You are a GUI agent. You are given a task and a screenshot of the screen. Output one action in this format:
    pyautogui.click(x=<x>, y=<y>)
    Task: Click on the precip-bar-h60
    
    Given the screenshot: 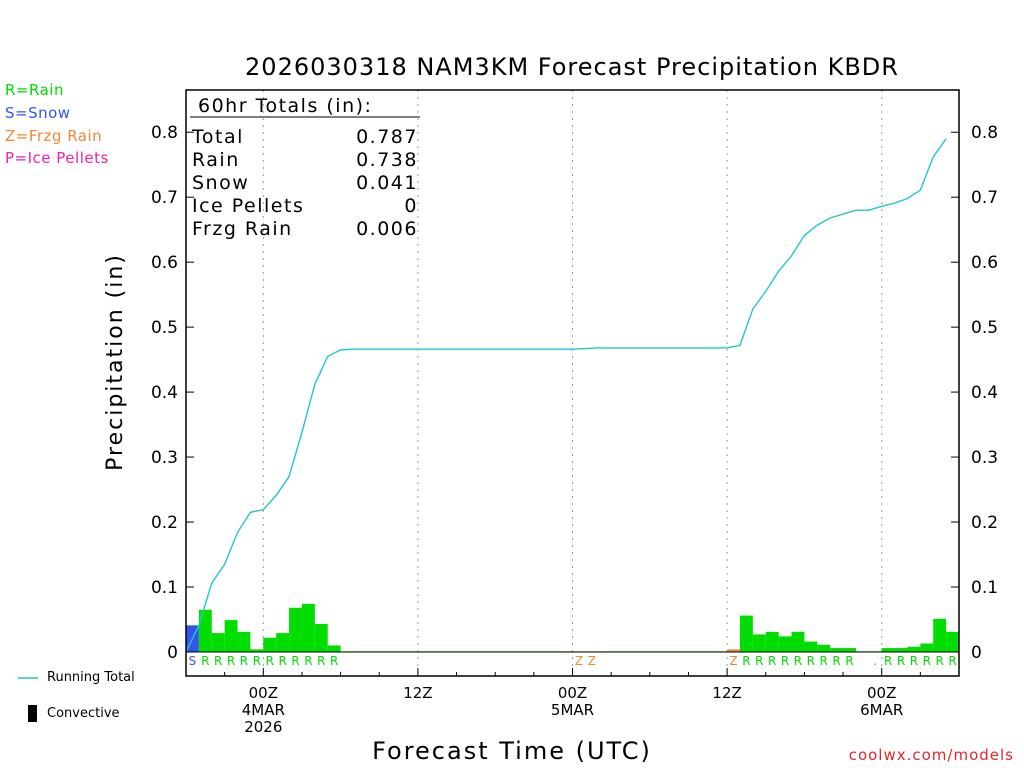 What is the action you would take?
    pyautogui.click(x=952, y=641)
    